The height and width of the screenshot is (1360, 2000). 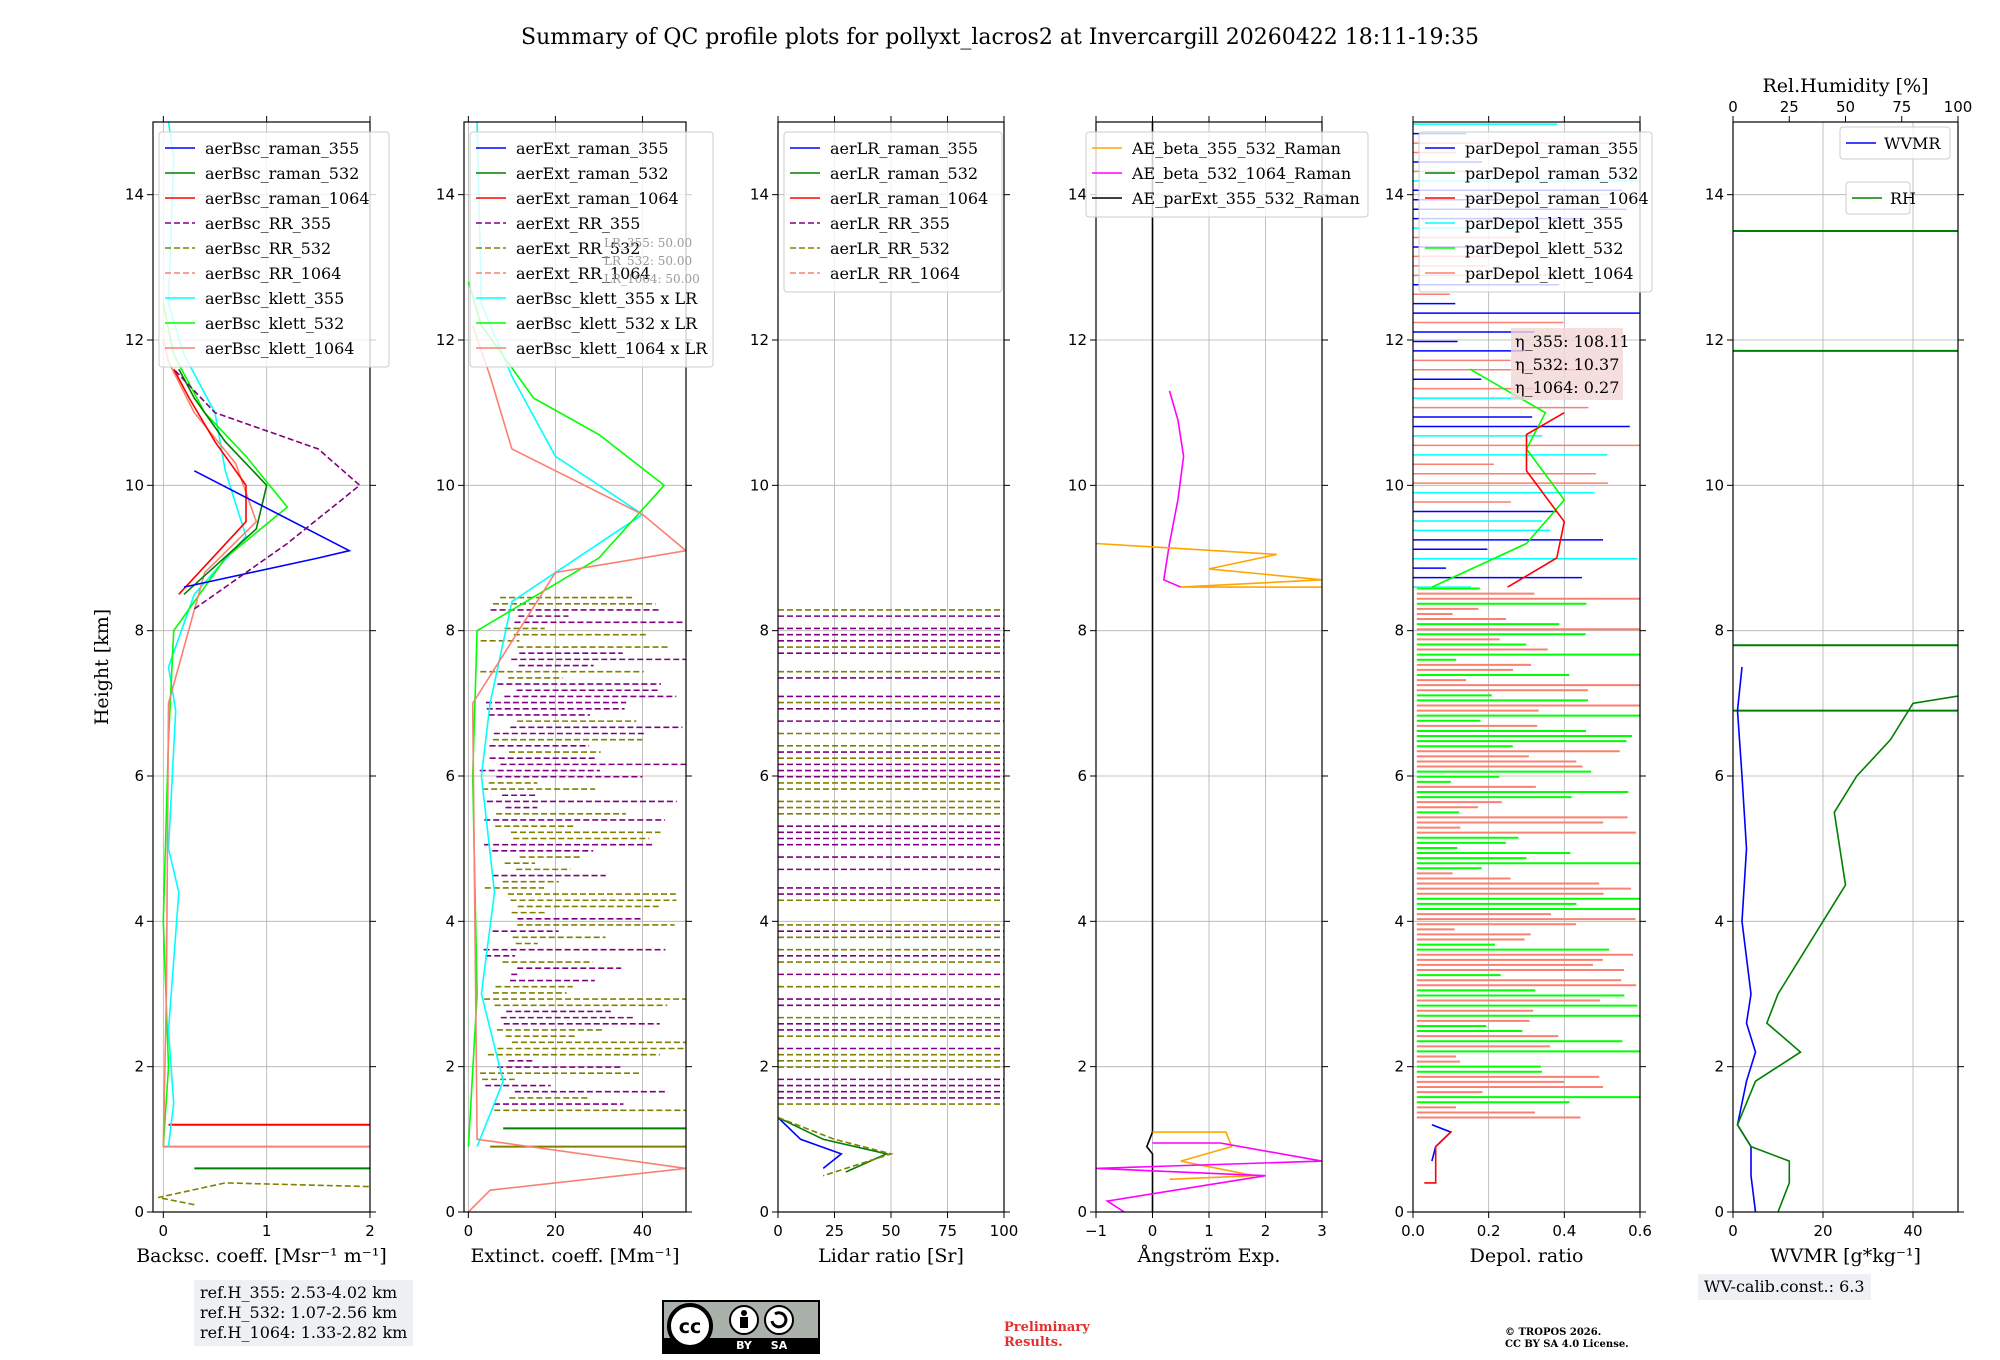 What do you see at coordinates (1551, 173) in the screenshot?
I see `legend-entry-pardepol-raman-532: parDepol_raman_532` at bounding box center [1551, 173].